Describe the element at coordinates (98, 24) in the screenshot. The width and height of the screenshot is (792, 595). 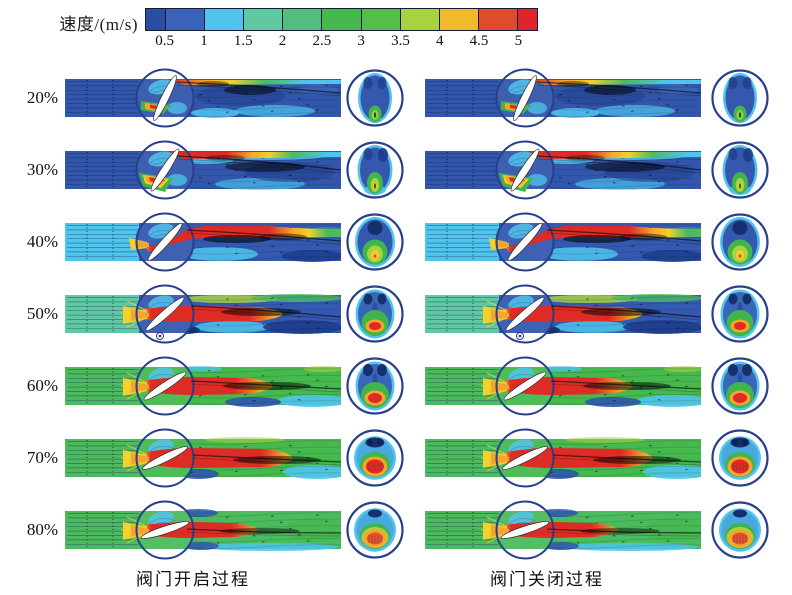
I see `legend-label: 速度/(m/s)` at that location.